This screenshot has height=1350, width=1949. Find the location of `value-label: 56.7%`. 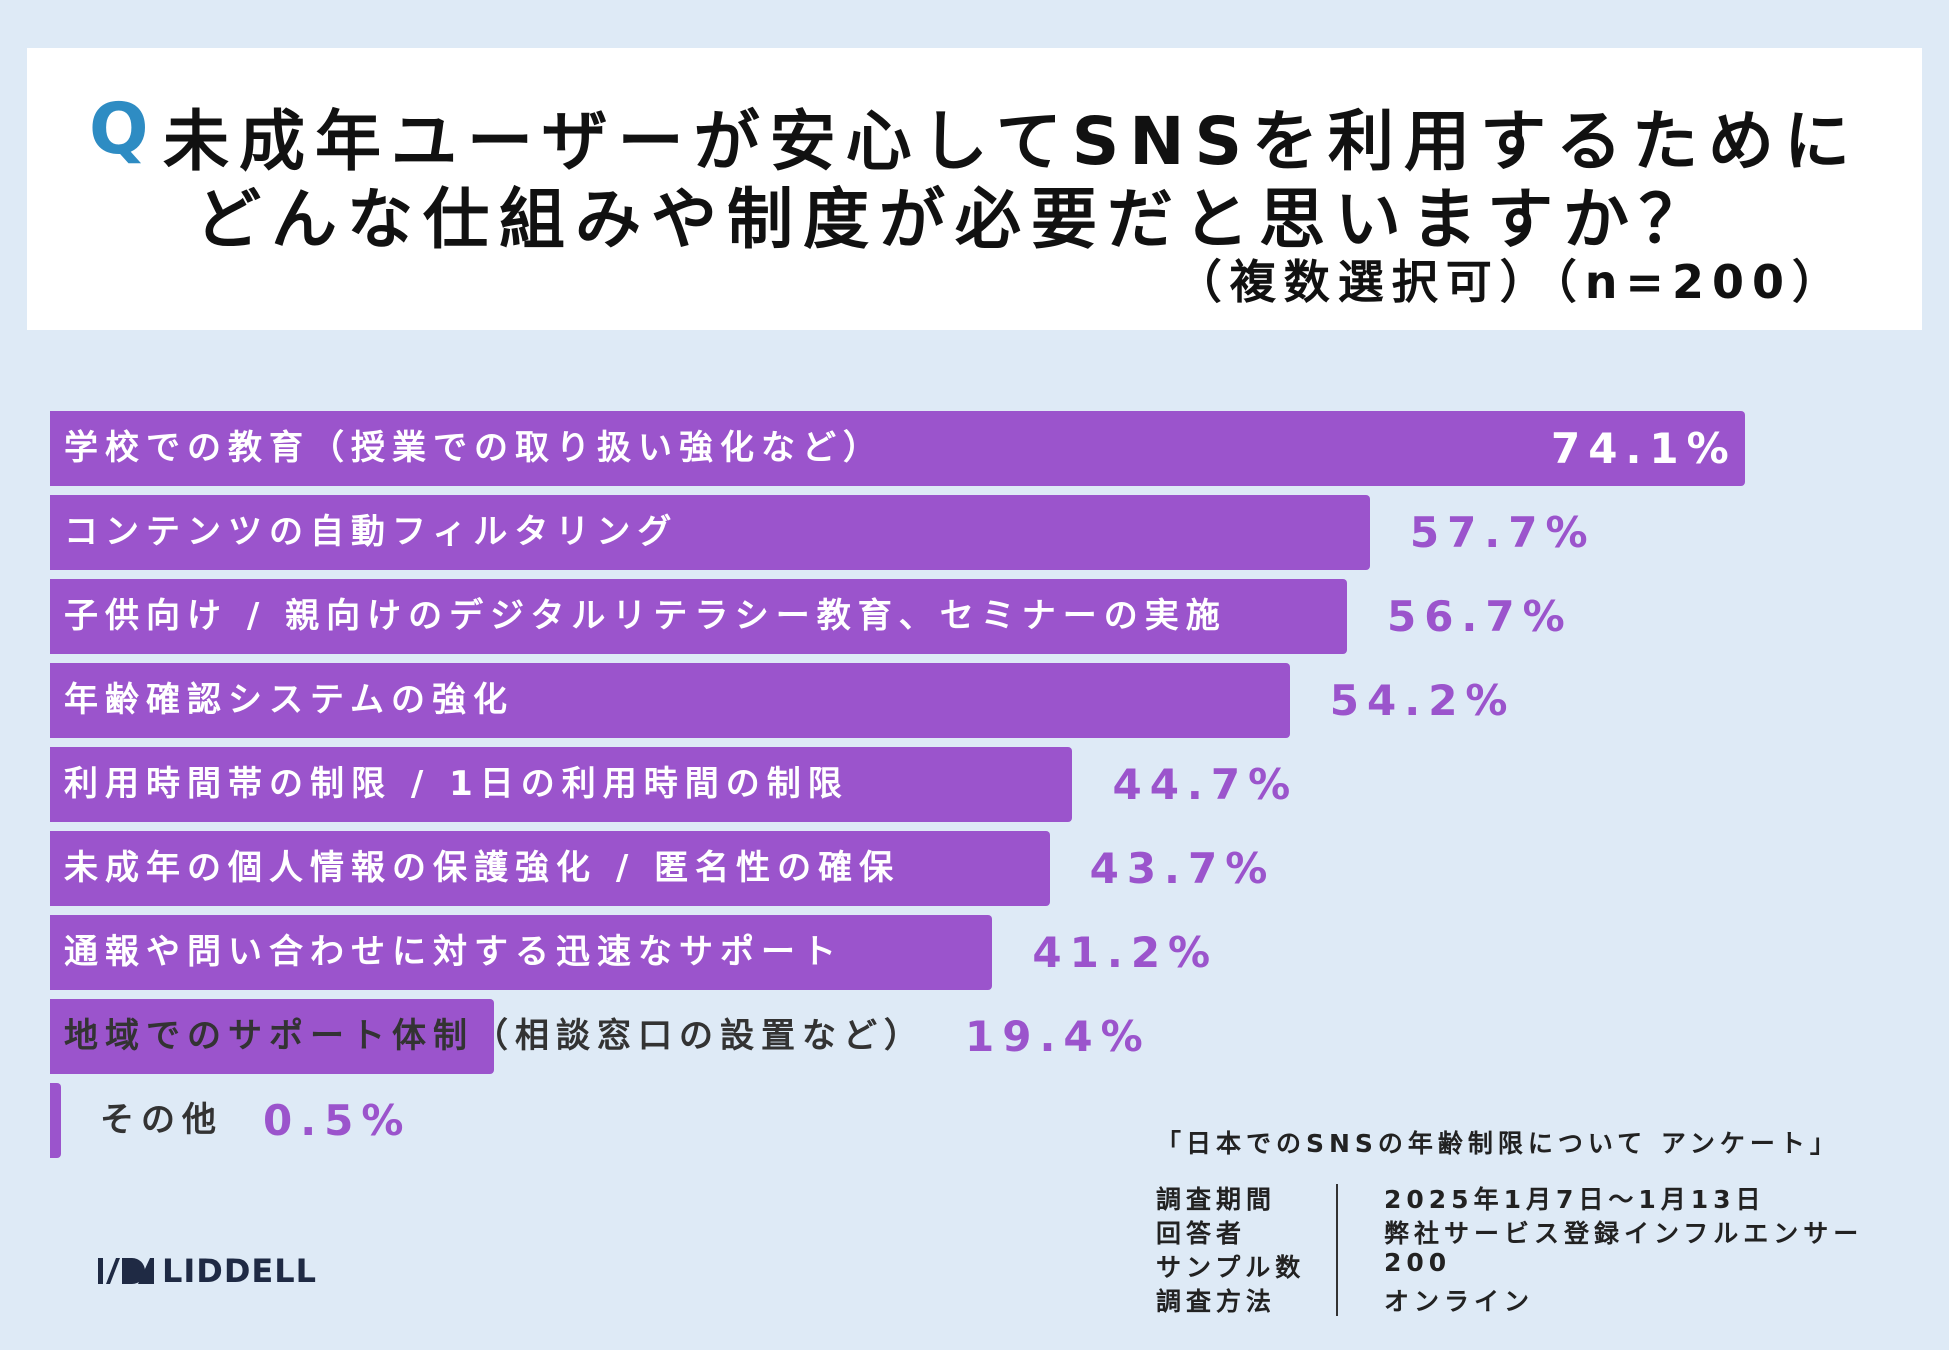

value-label: 56.7% is located at coordinates (1479, 616).